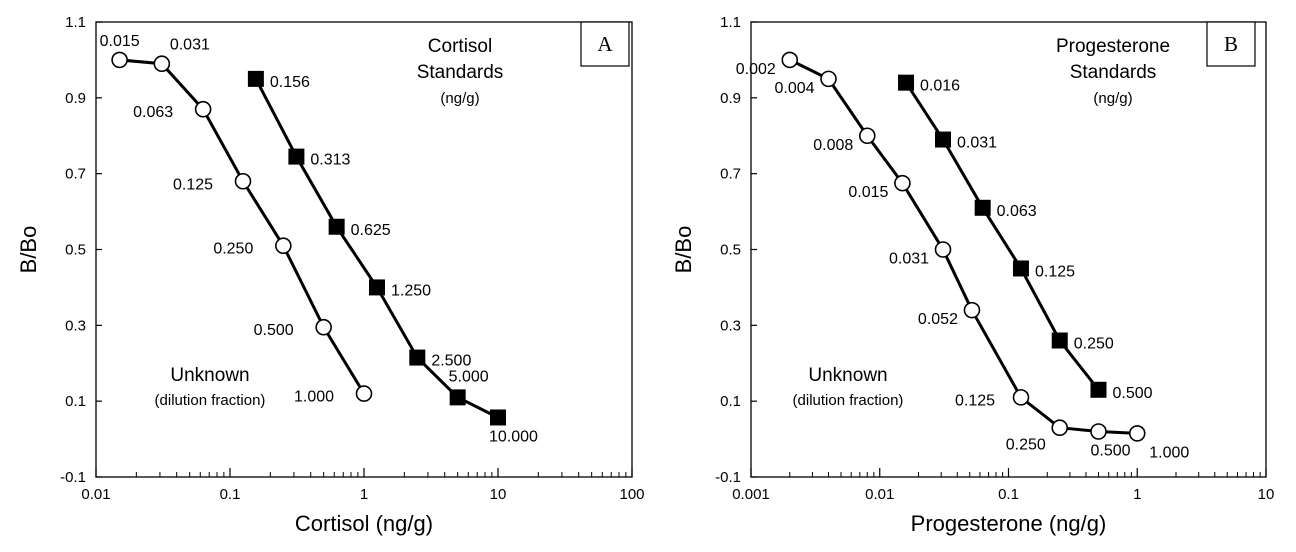  Describe the element at coordinates (1009, 523) in the screenshot. I see `x-axis-title: Progesterone (ng/g)` at that location.